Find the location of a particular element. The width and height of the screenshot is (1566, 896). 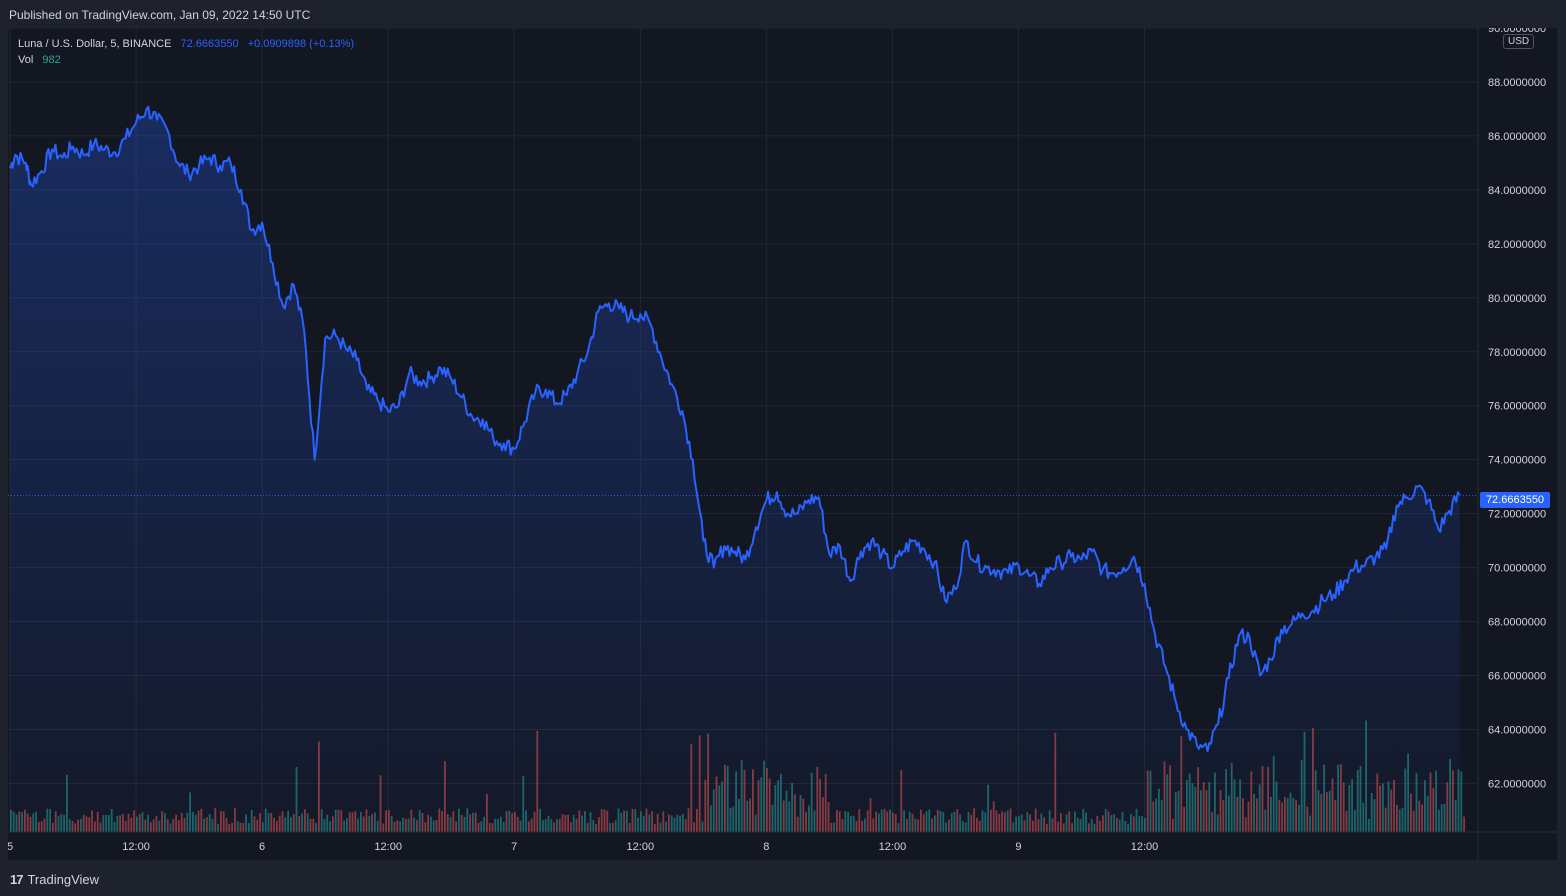

price-tick-label: 82.0000000 is located at coordinates (1517, 245).